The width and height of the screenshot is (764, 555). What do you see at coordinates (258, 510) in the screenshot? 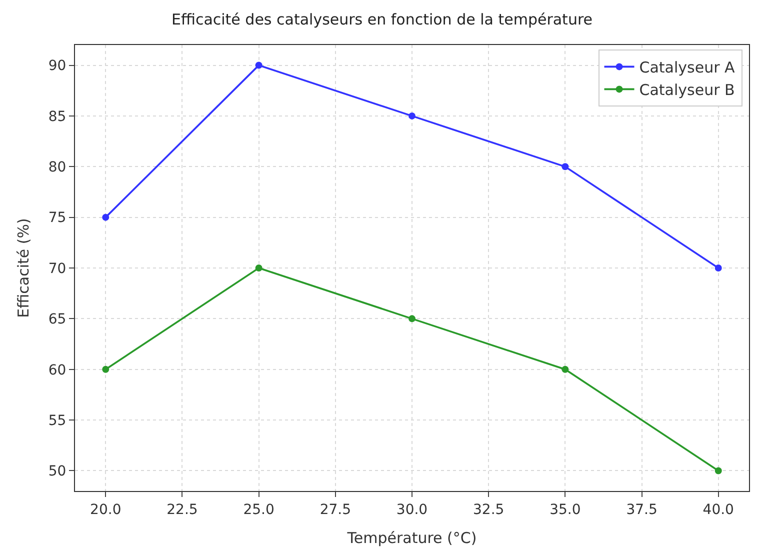
I see `x-tick-label: 25.0` at bounding box center [258, 510].